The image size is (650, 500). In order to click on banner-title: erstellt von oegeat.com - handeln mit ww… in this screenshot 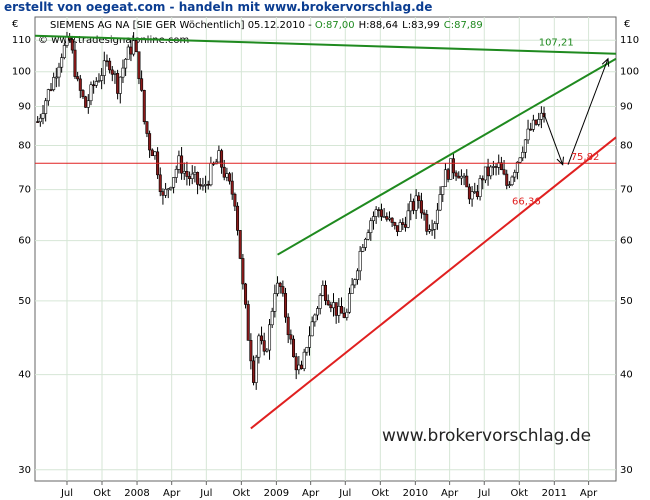, I will do `click(218, 7)`.